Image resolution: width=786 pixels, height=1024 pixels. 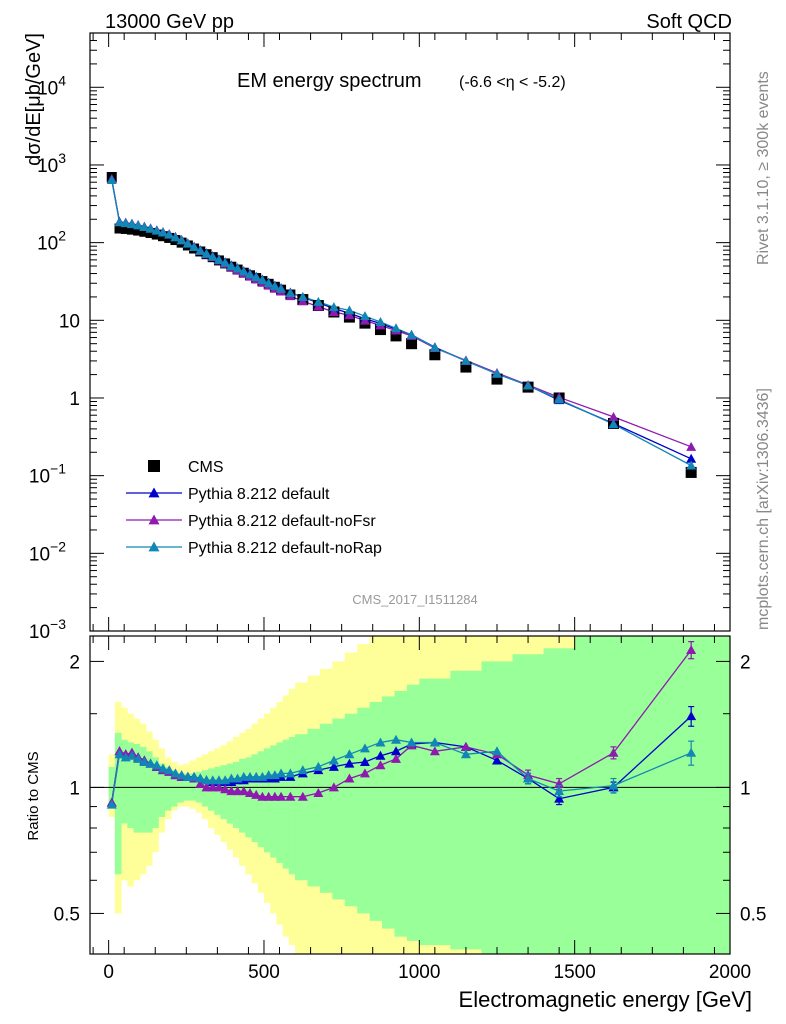 I want to click on y-tick-label: 1, so click(x=74, y=399).